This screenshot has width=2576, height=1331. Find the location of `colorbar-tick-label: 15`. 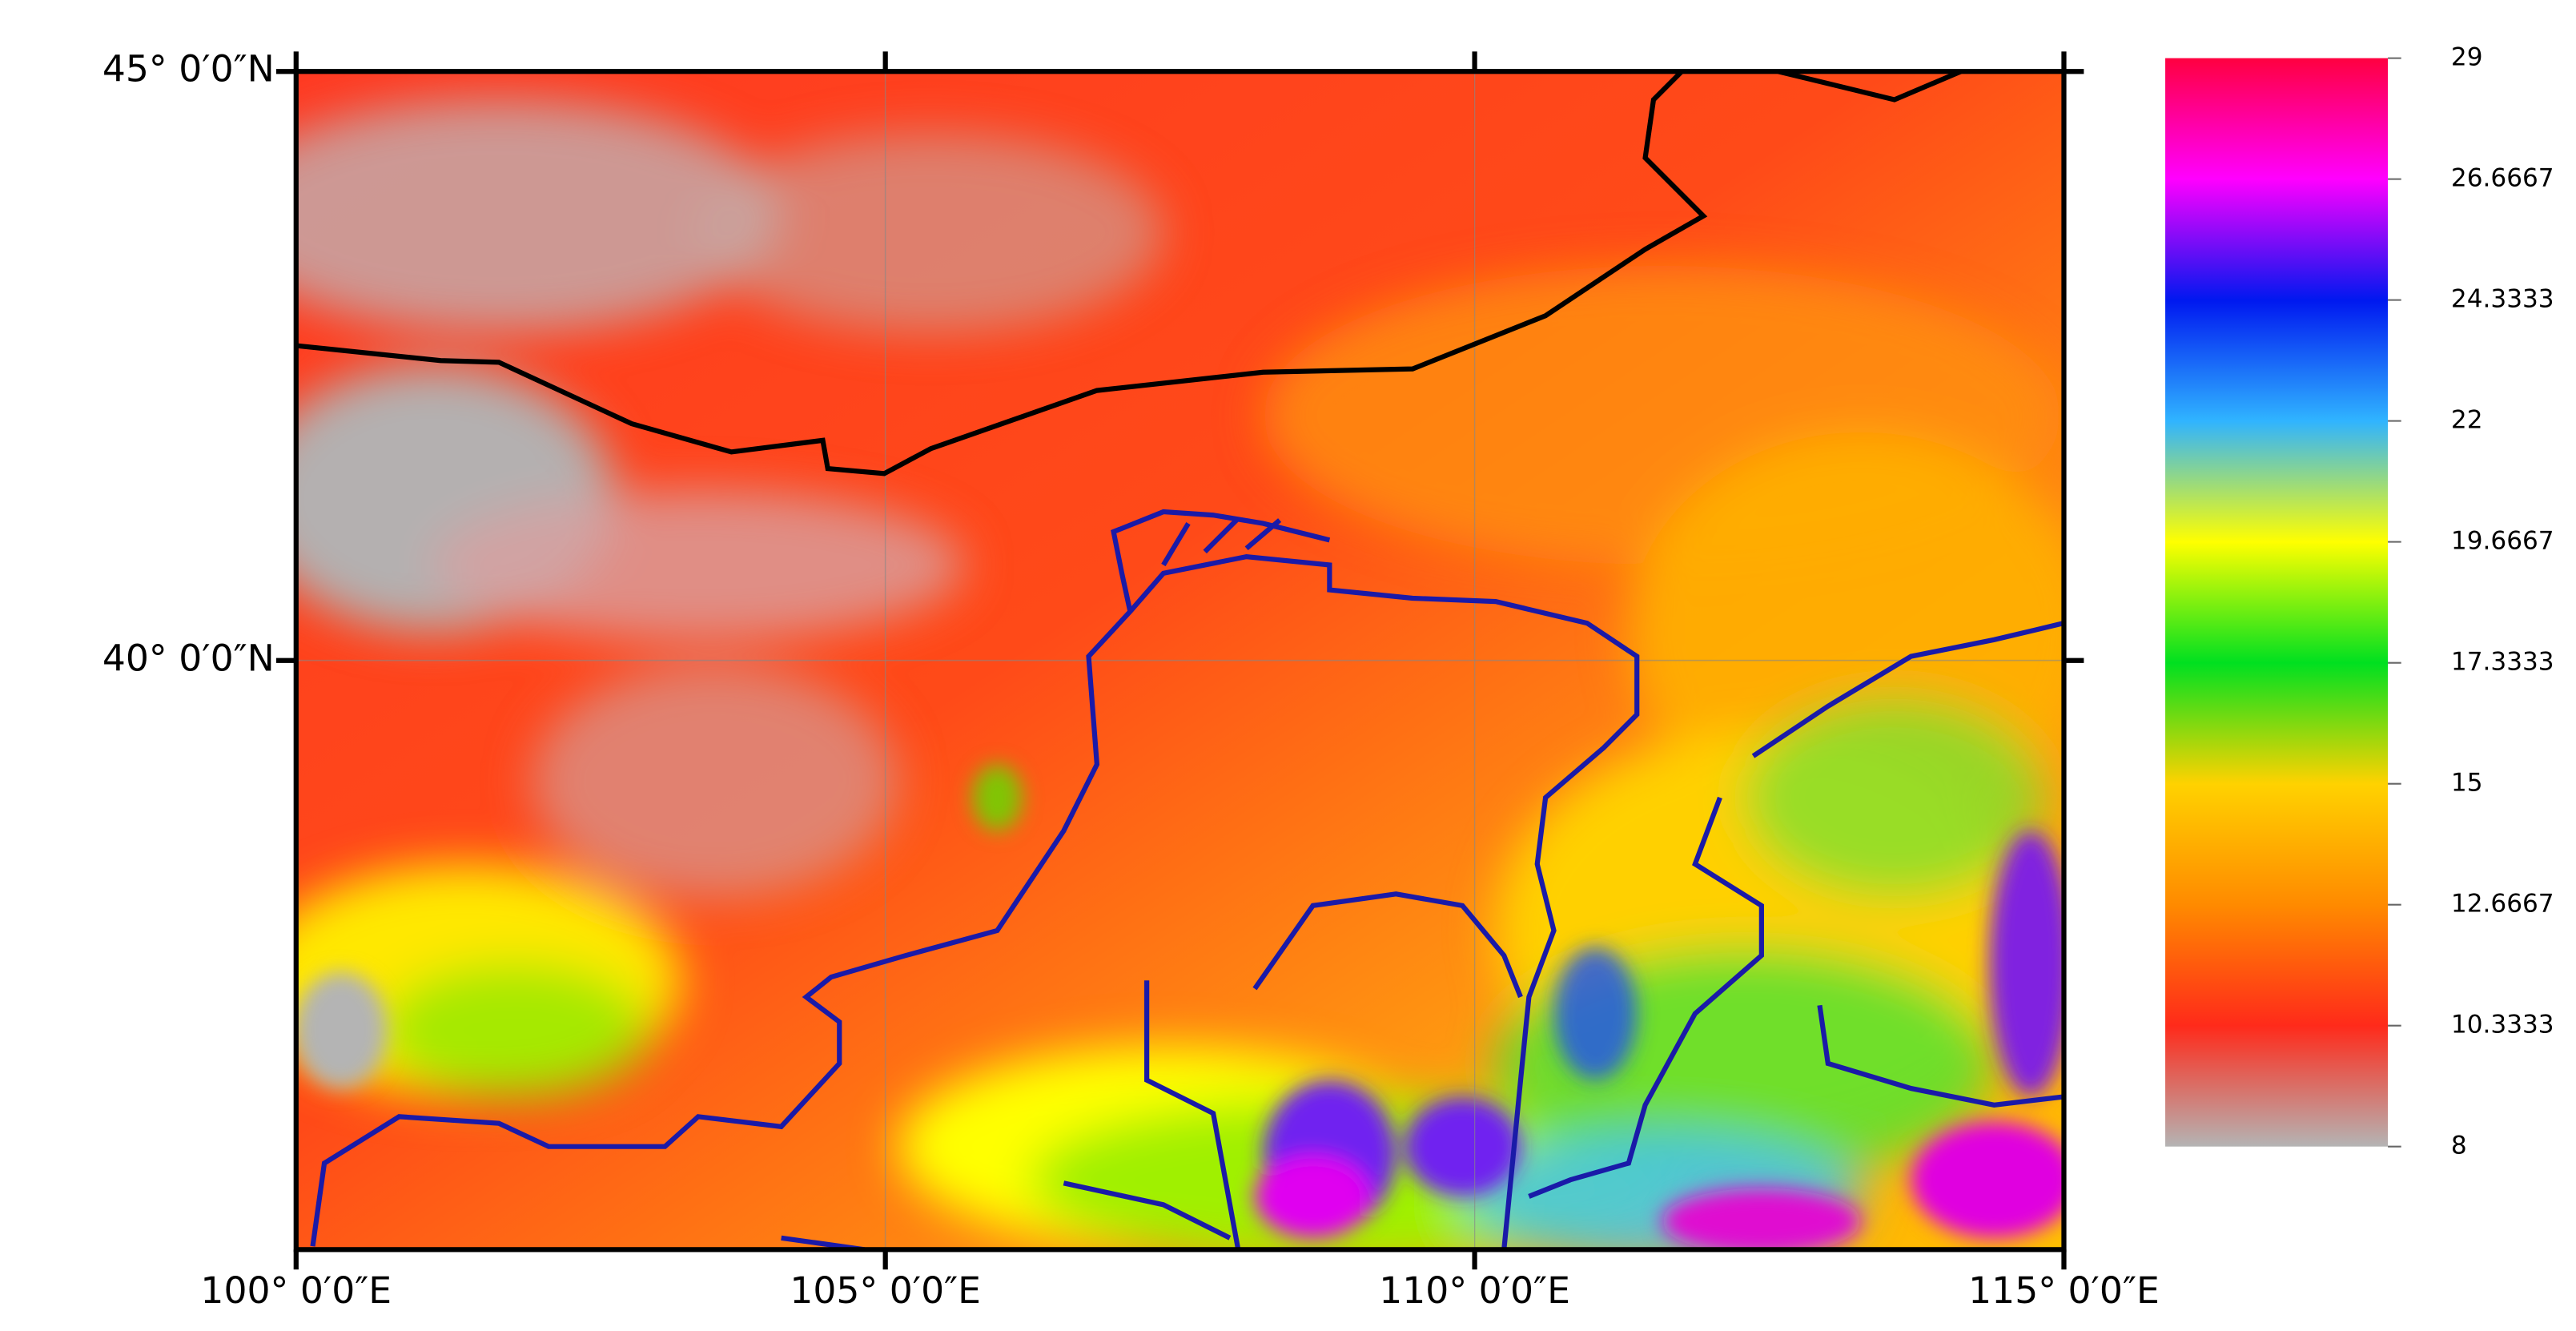

colorbar-tick-label: 15 is located at coordinates (2467, 783).